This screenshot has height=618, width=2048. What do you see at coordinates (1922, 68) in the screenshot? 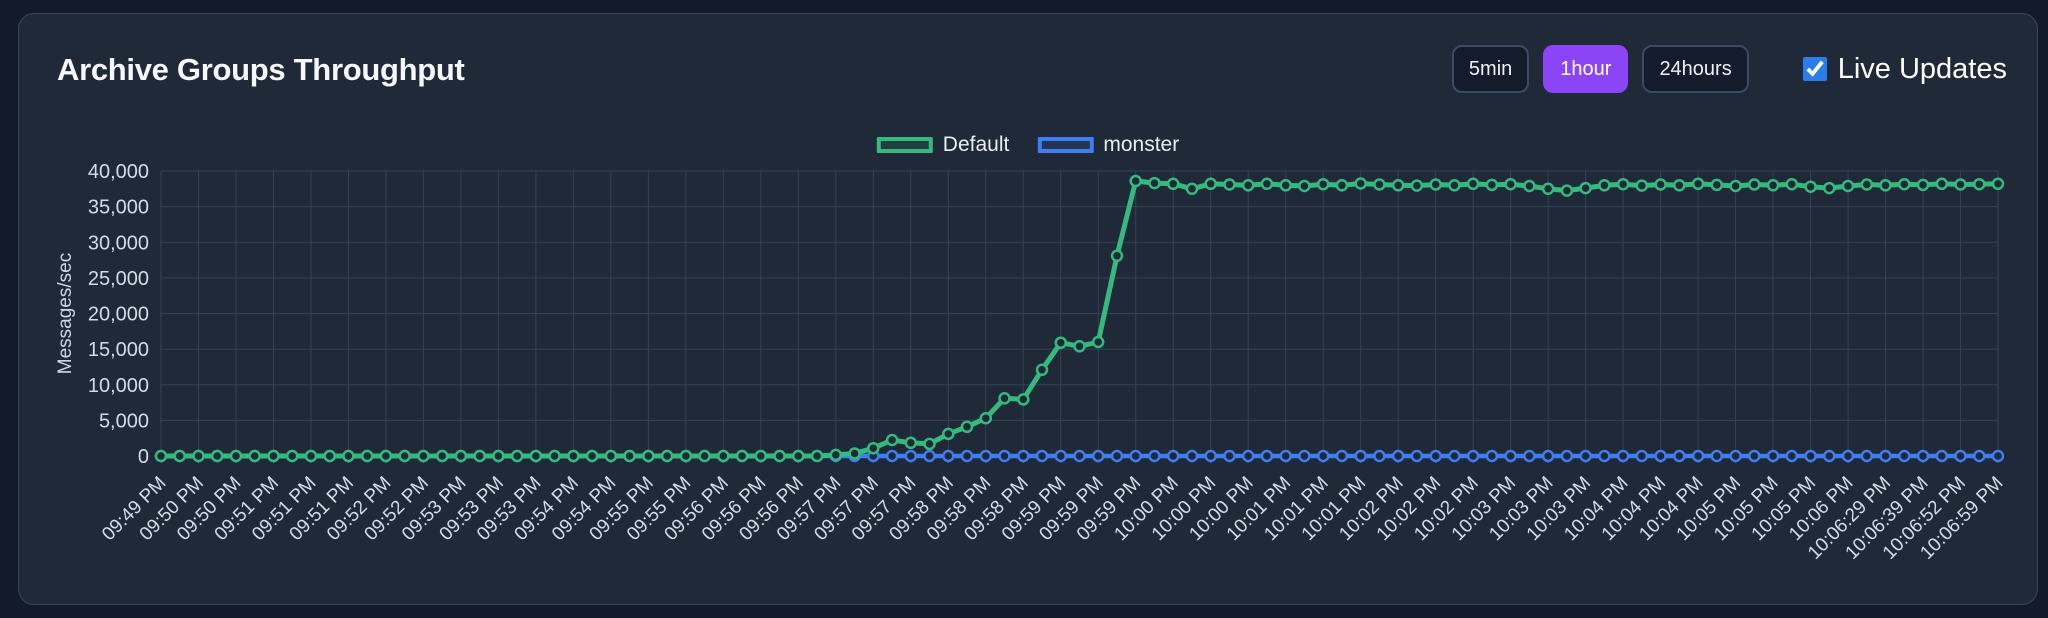
I see `live-updates-label: Live Updates` at bounding box center [1922, 68].